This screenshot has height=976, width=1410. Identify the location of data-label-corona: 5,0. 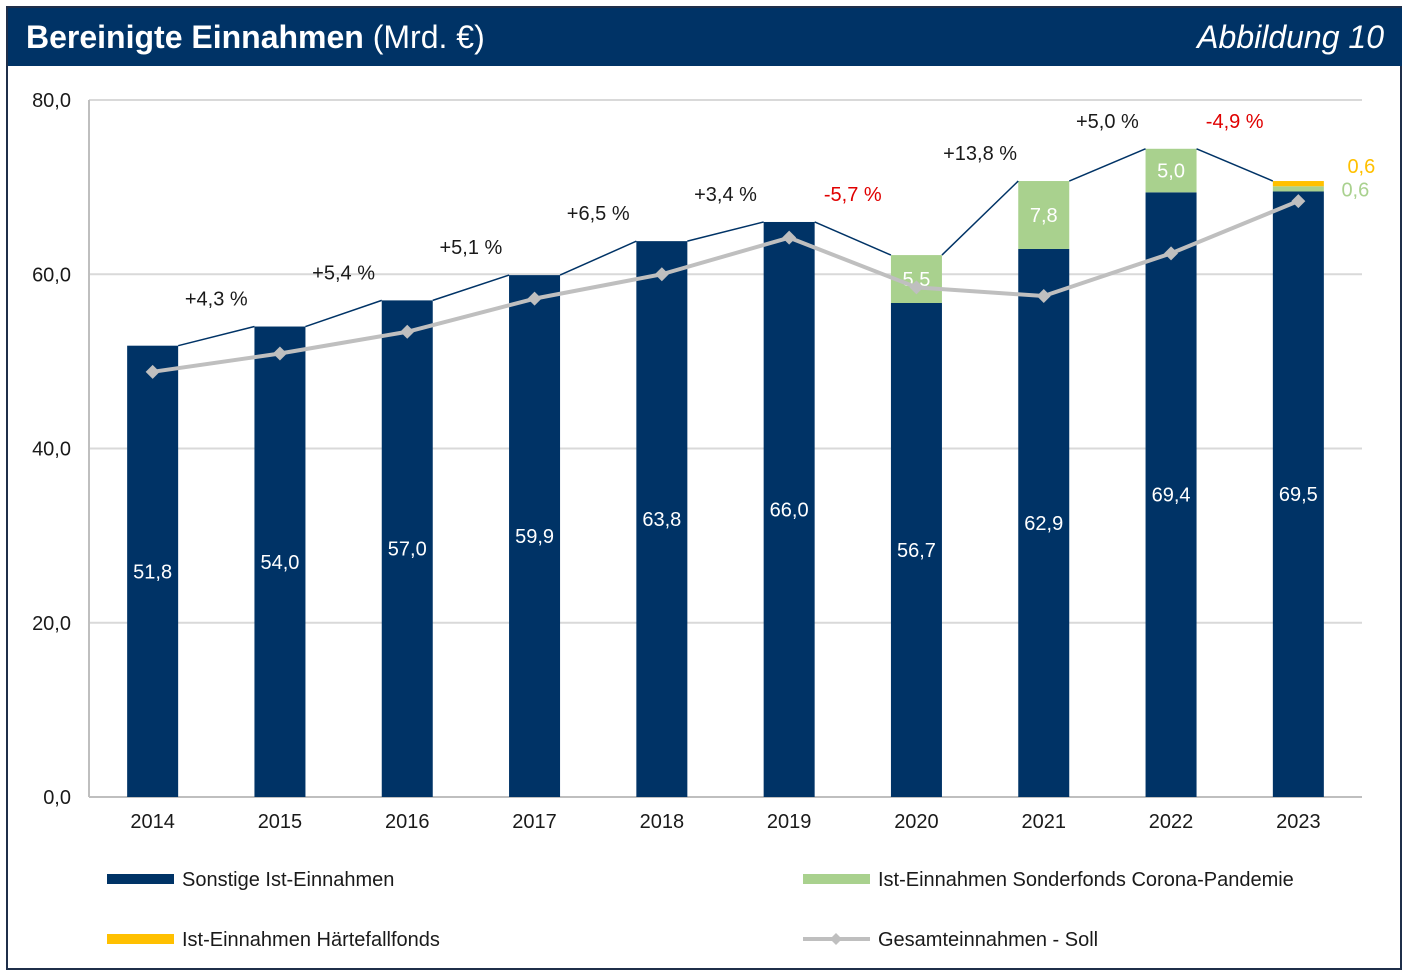
(1171, 172).